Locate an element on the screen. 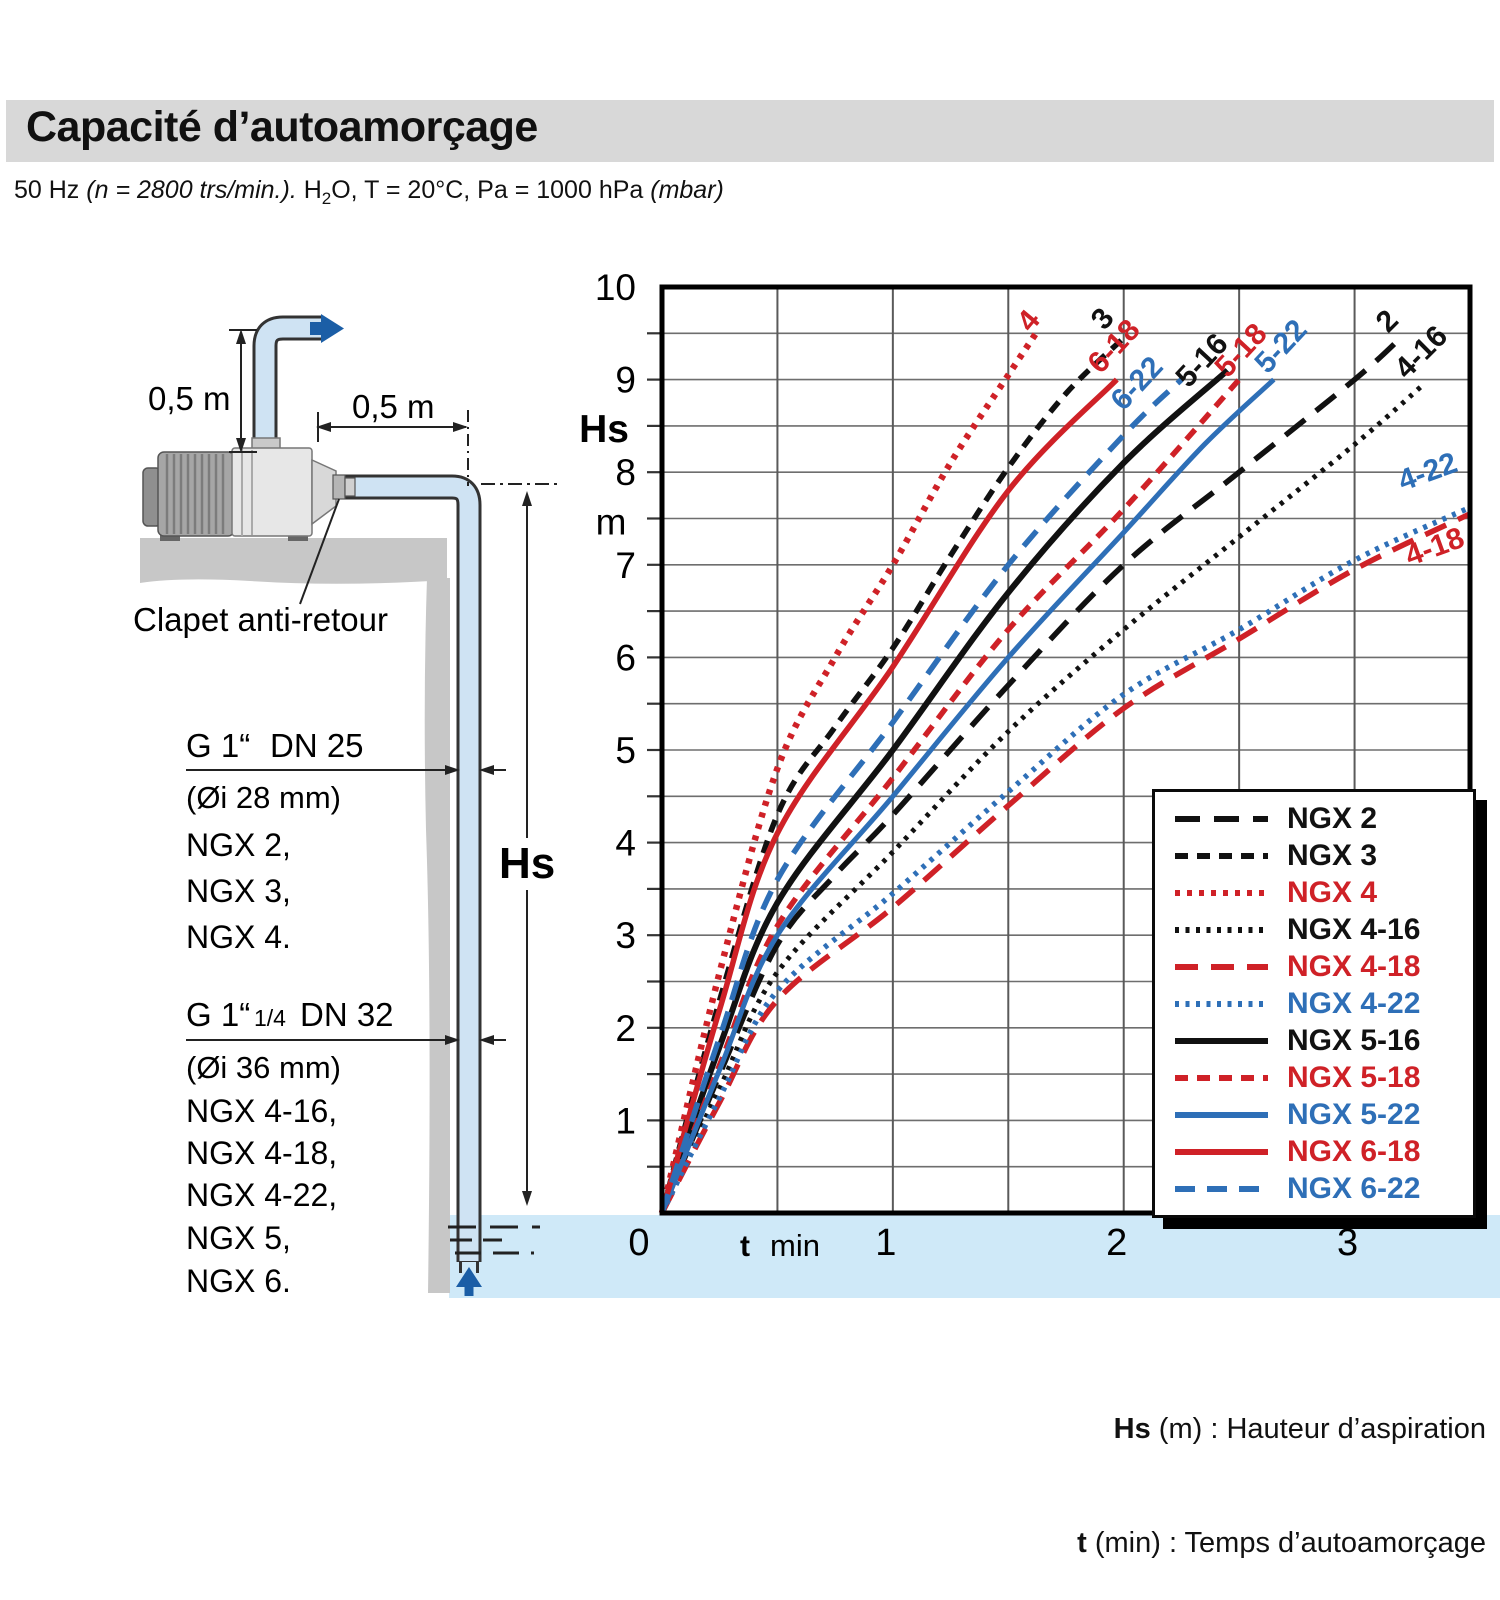 Image resolution: width=1500 pixels, height=1600 pixels. y-tick-label: 7 is located at coordinates (625, 565).